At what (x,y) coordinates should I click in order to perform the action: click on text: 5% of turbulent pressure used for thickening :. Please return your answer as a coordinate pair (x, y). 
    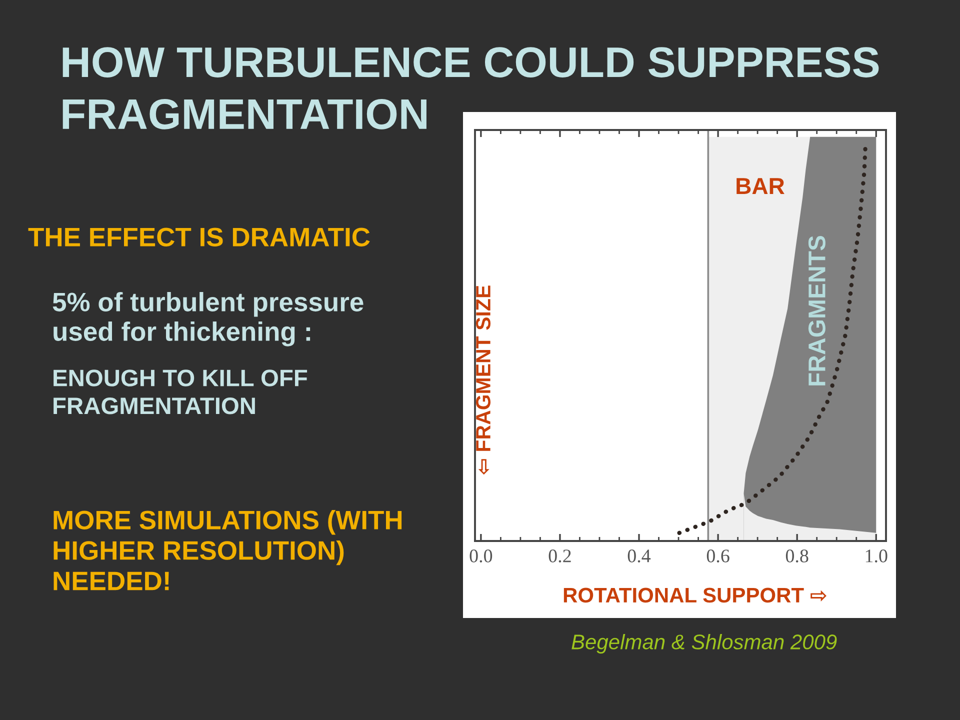
    Looking at the image, I should click on (208, 319).